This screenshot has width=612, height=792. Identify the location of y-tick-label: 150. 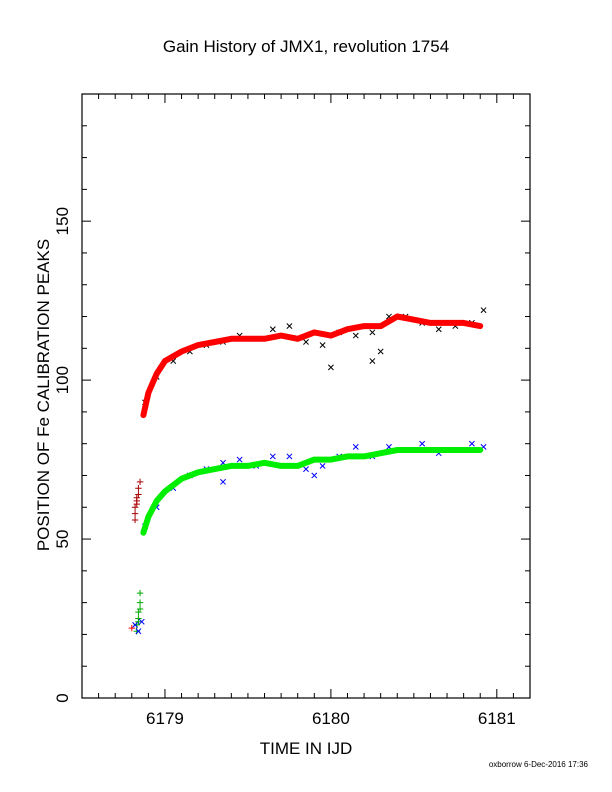
(62, 221).